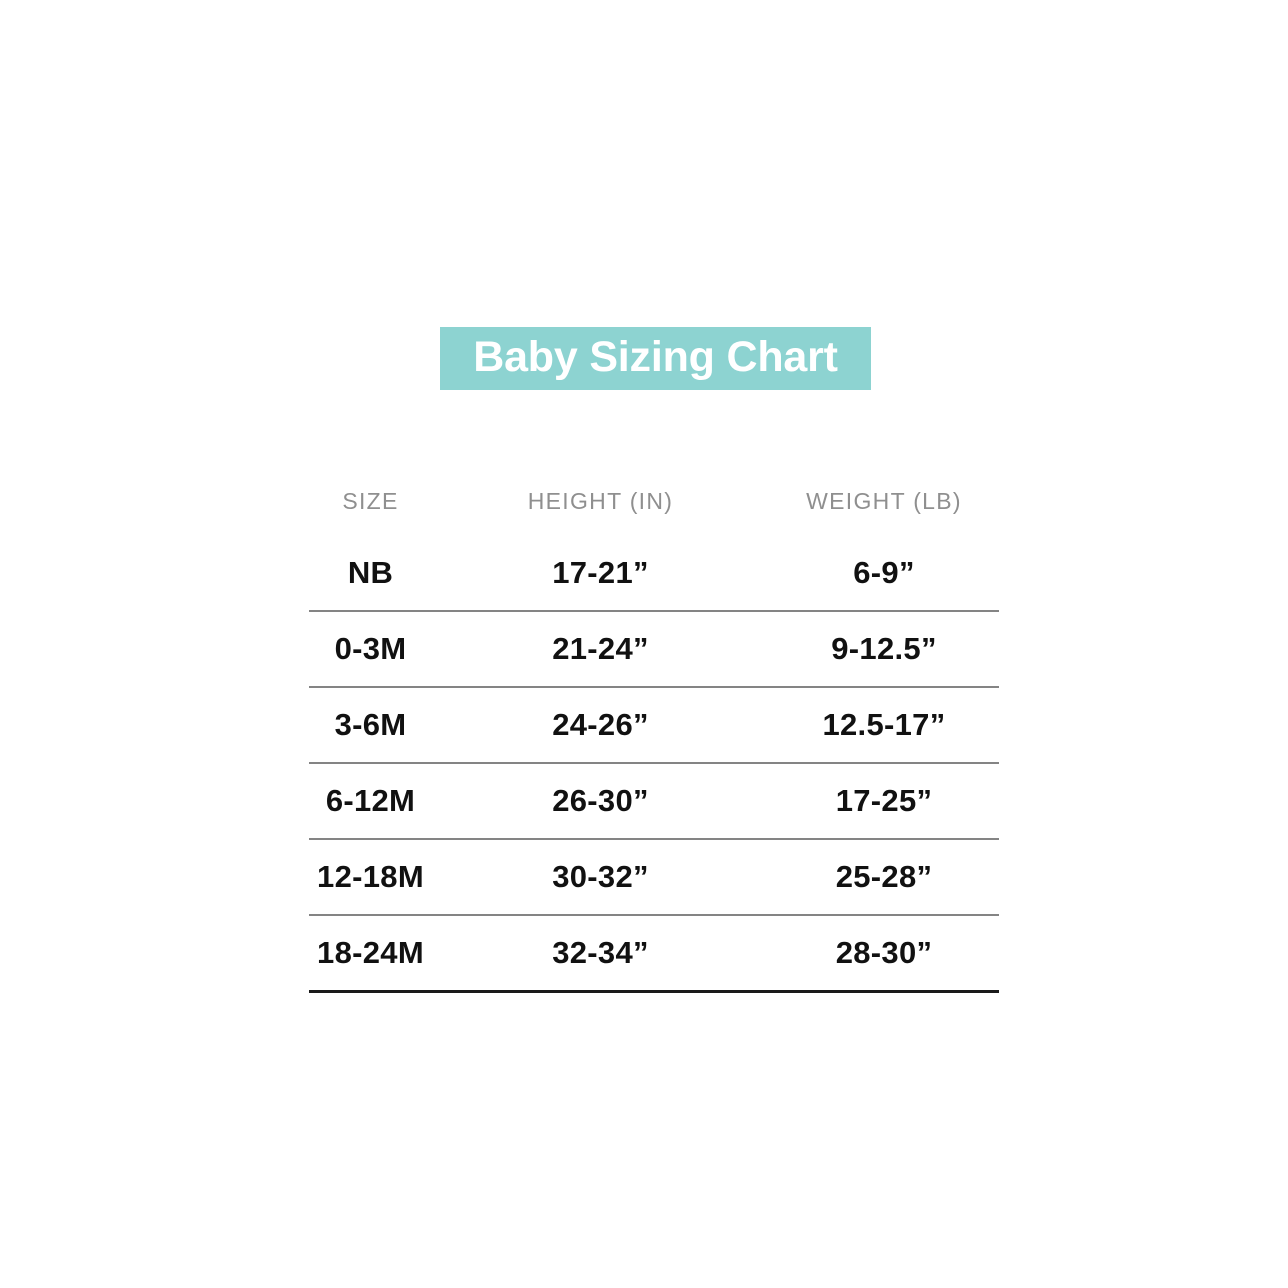 This screenshot has height=1288, width=1288. Describe the element at coordinates (884, 725) in the screenshot. I see `cell-weight: 12.5-17”` at that location.